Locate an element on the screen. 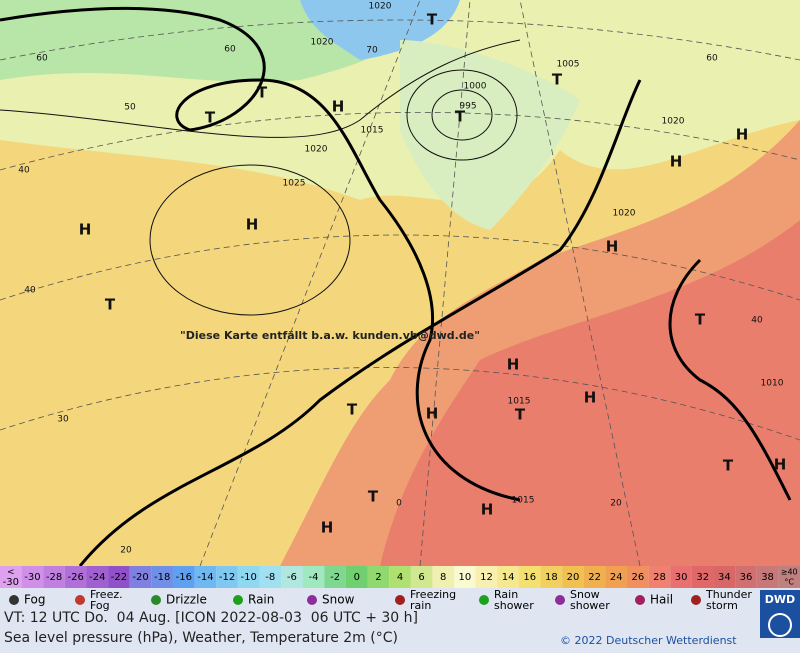 This screenshot has height=653, width=800. scale-label: 2 is located at coordinates (378, 577).